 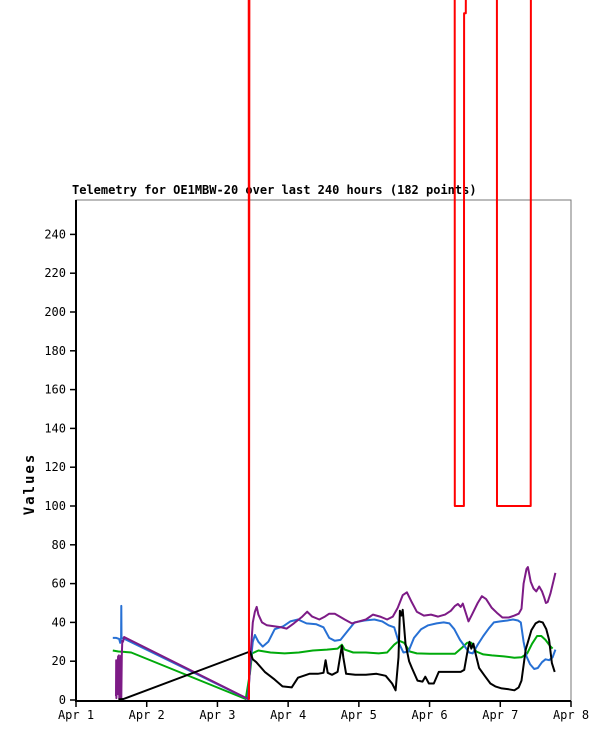 What do you see at coordinates (55, 467) in the screenshot?
I see `y-tick-label: 120` at bounding box center [55, 467].